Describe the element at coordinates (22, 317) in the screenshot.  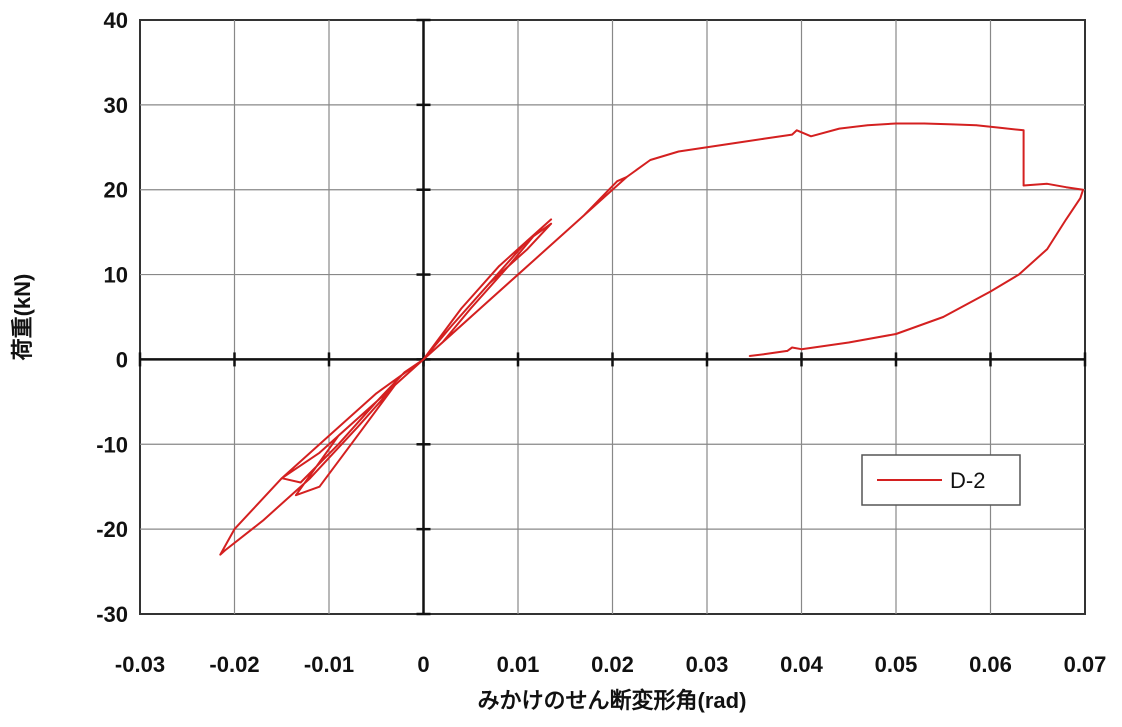
I see `y-axis-title: 荷重(kN)` at that location.